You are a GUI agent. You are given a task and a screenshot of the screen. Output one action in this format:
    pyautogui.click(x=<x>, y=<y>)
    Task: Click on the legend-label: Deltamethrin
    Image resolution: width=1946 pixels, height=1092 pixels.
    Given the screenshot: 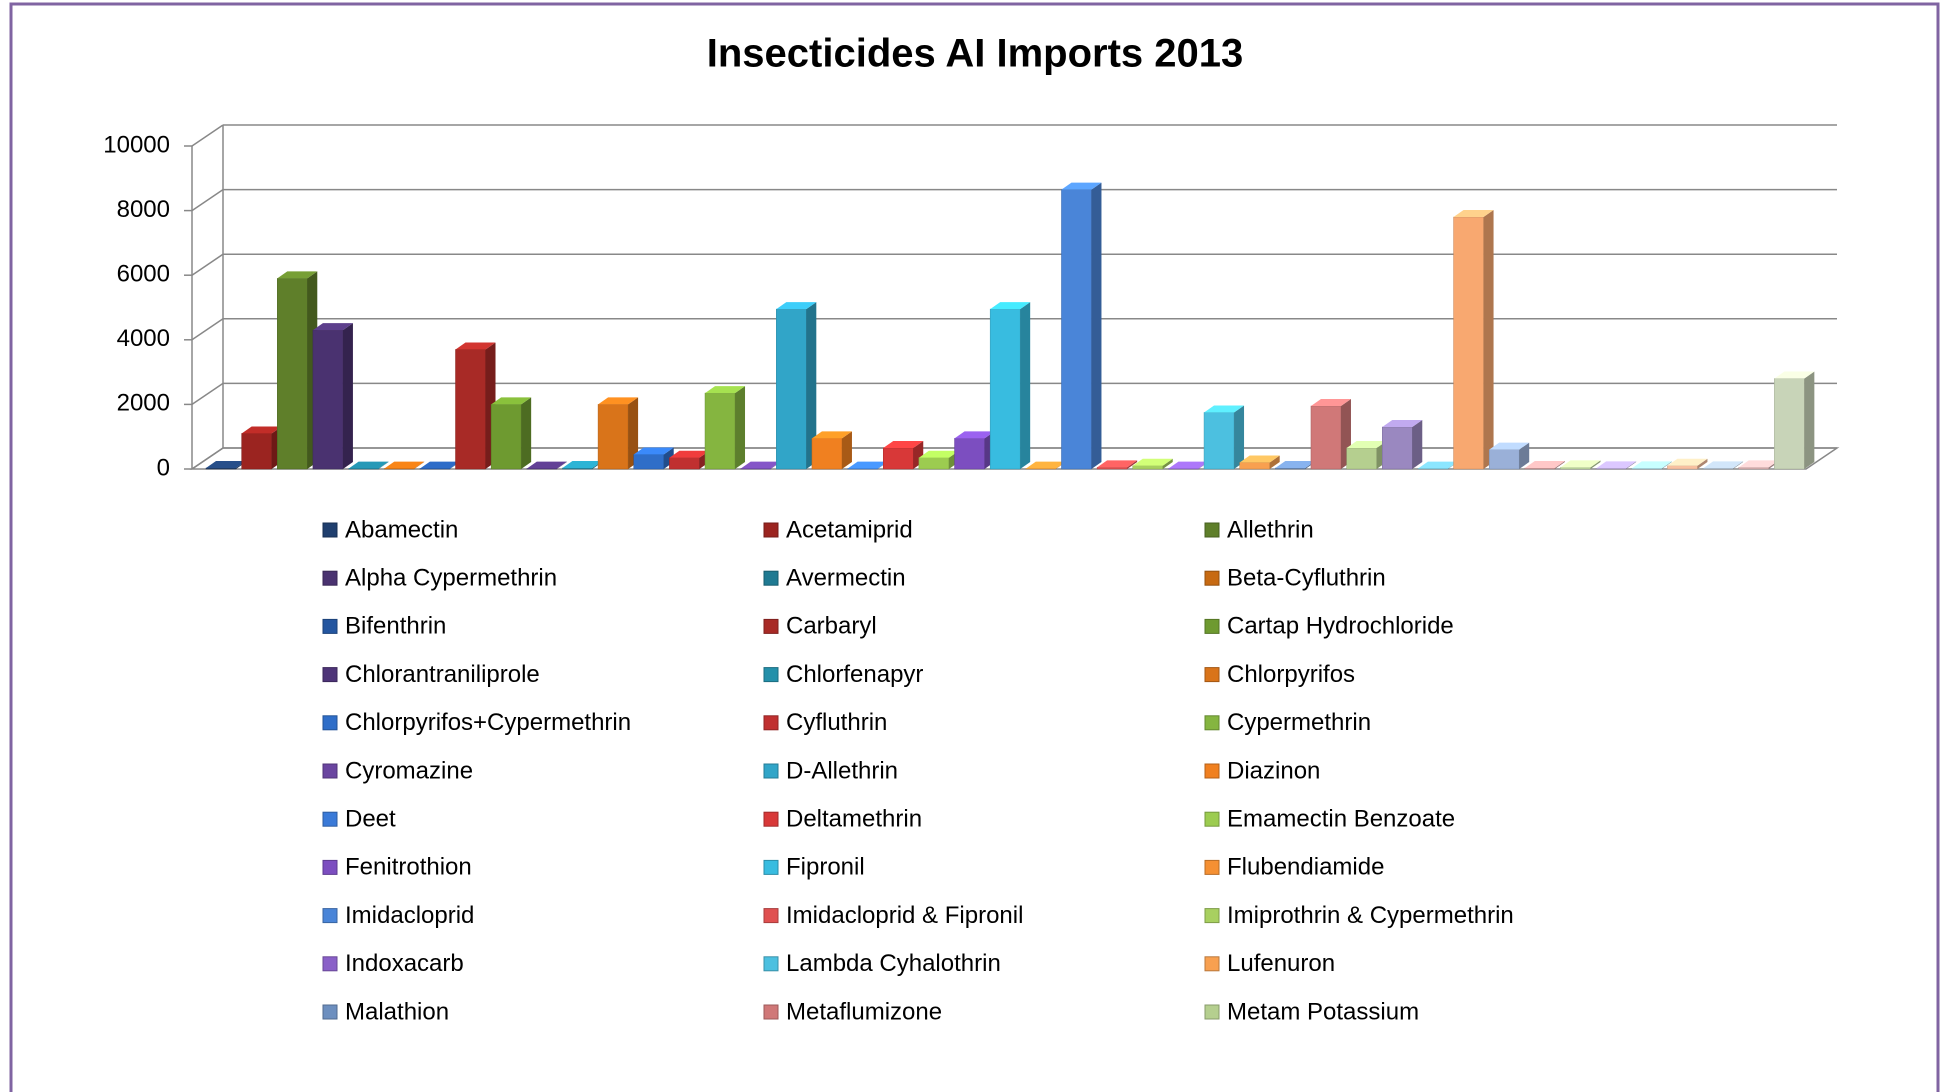 What is the action you would take?
    pyautogui.click(x=854, y=819)
    